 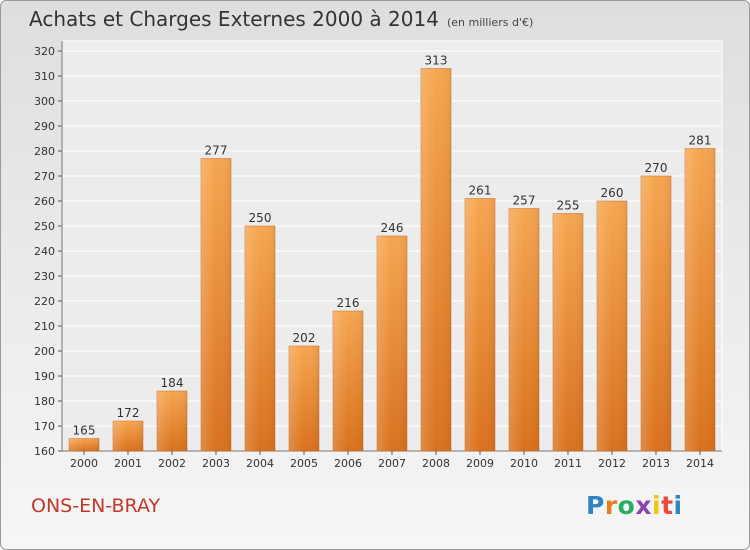 What do you see at coordinates (260, 463) in the screenshot?
I see `x-tick-label: 2004` at bounding box center [260, 463].